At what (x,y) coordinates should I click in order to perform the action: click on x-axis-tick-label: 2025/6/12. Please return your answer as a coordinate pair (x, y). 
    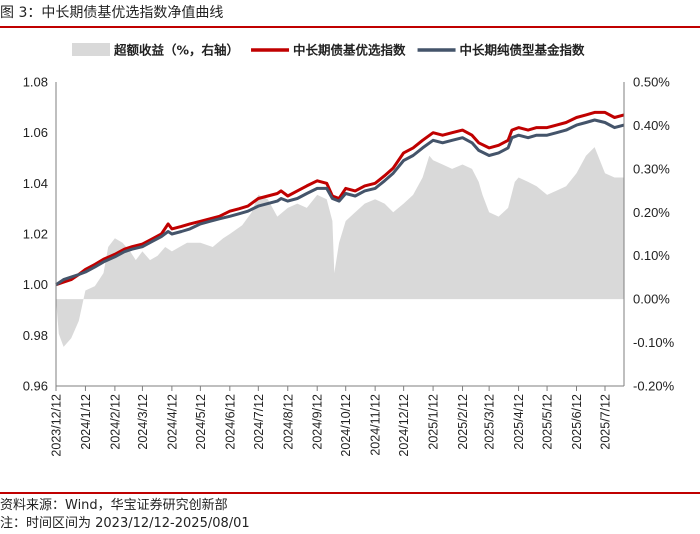
    Looking at the image, I should click on (577, 422).